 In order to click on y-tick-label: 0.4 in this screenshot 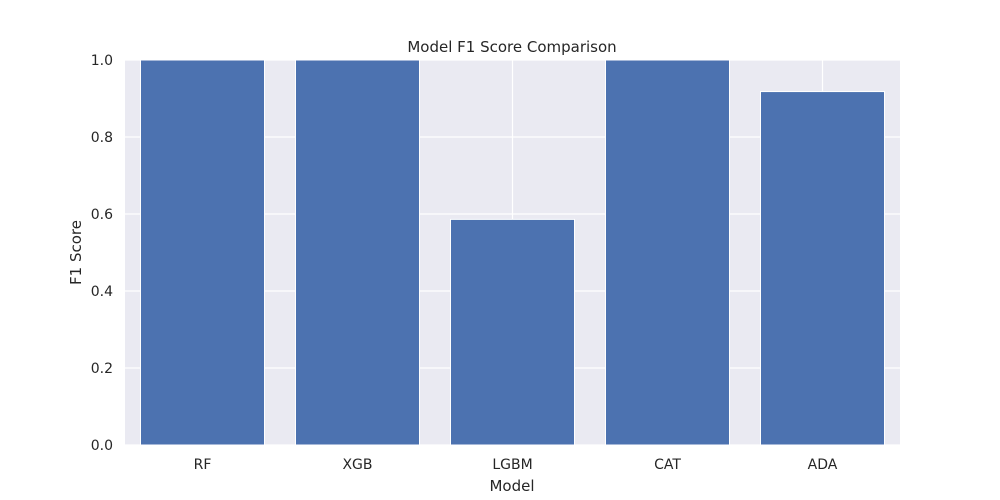, I will do `click(102, 292)`.